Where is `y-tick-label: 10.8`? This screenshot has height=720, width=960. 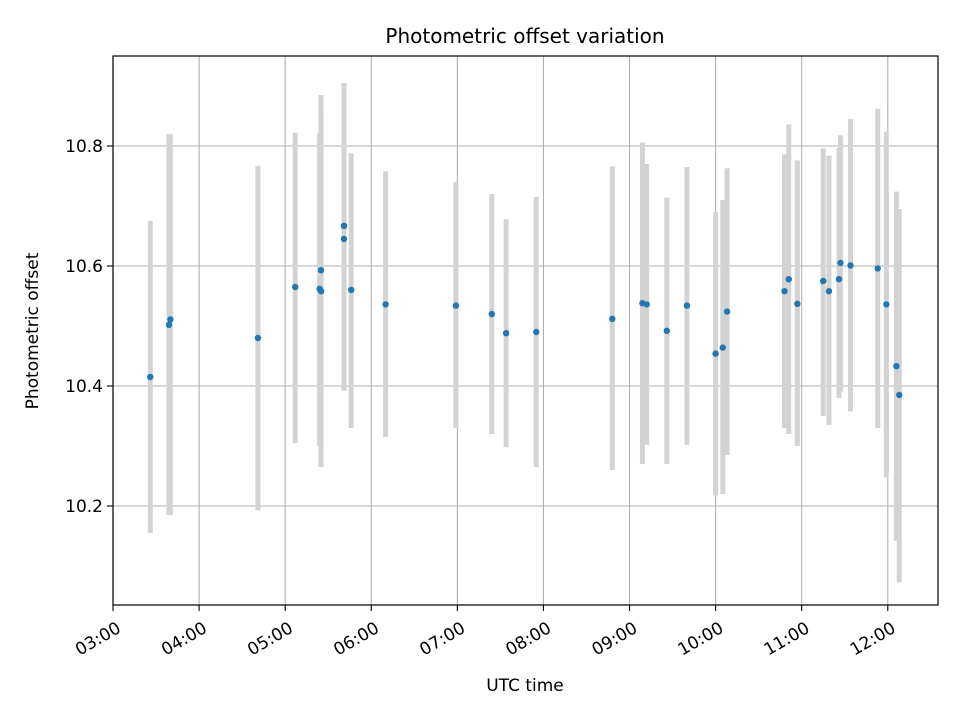 y-tick-label: 10.8 is located at coordinates (84, 147).